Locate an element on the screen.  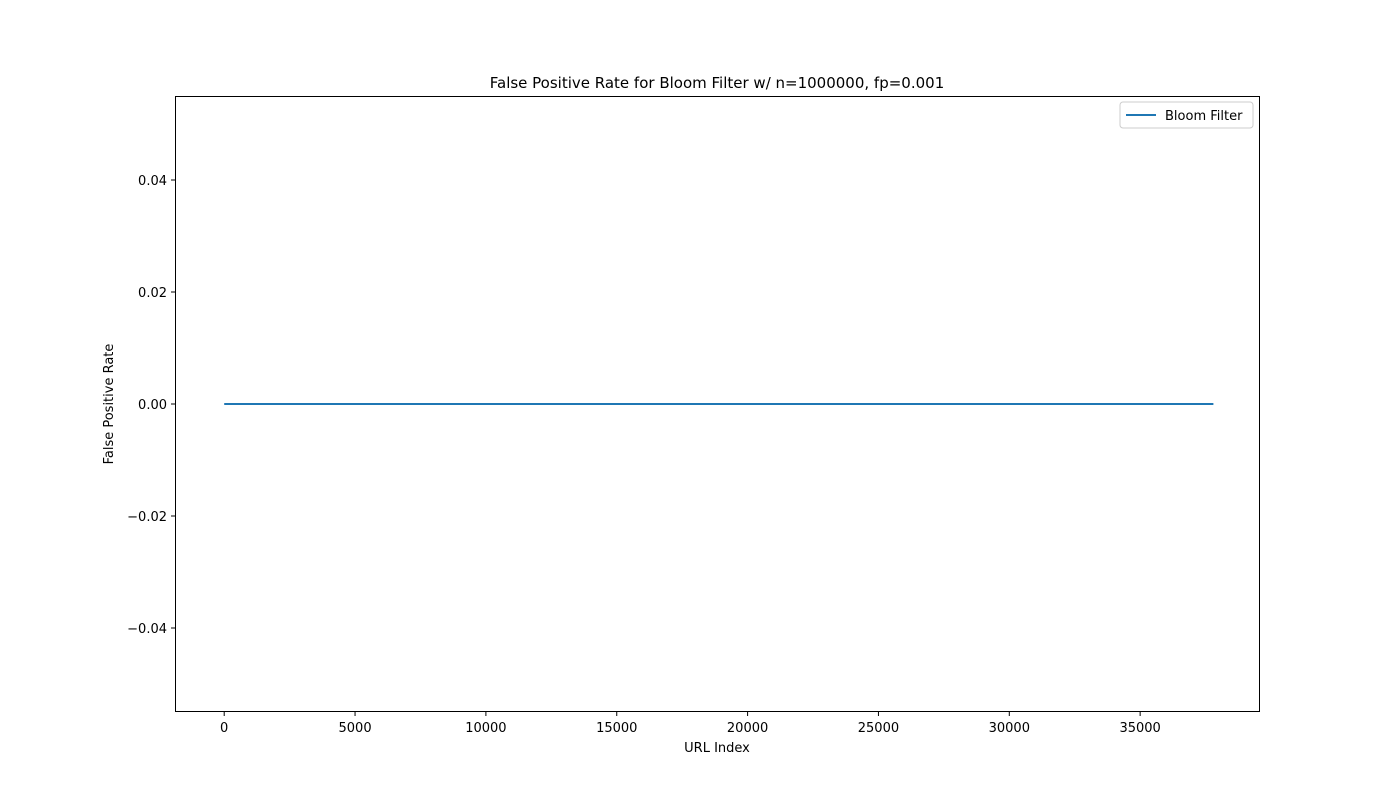
y-axis-ticks: −0.04 −0.02 0.00 0.02 0.04 is located at coordinates (151, 405).